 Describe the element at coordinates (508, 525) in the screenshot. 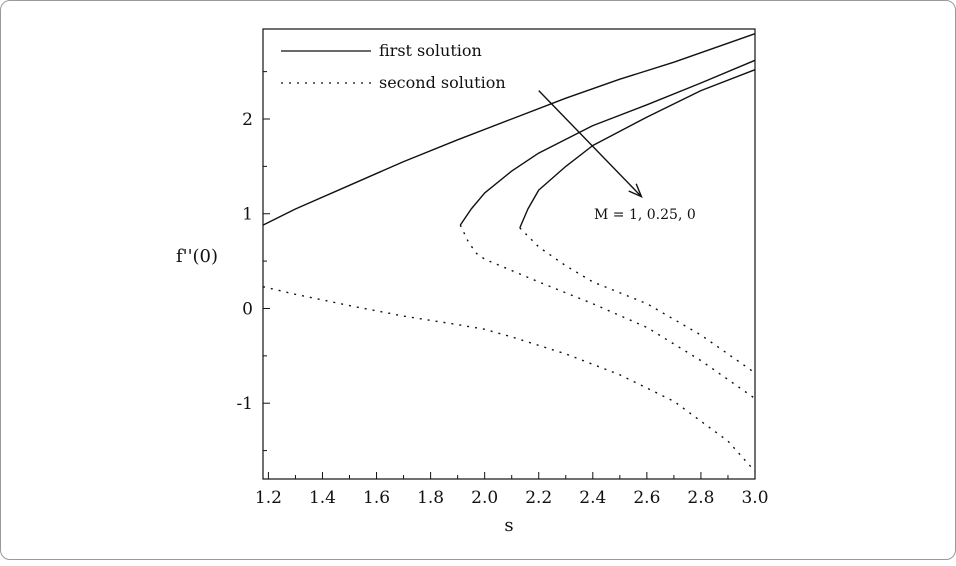

I see `x-axis-title: s` at that location.